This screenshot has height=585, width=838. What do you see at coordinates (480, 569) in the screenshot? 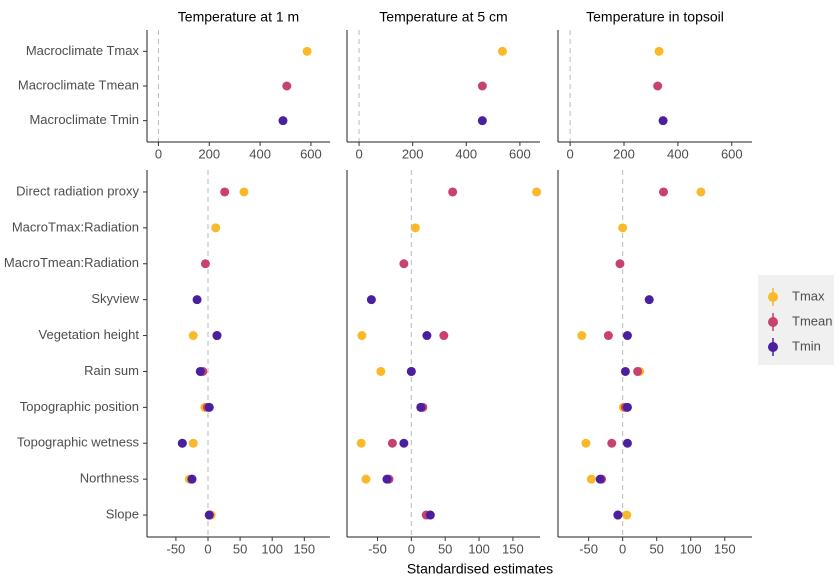
I see `x-axis-title: Standardised estimates` at bounding box center [480, 569].